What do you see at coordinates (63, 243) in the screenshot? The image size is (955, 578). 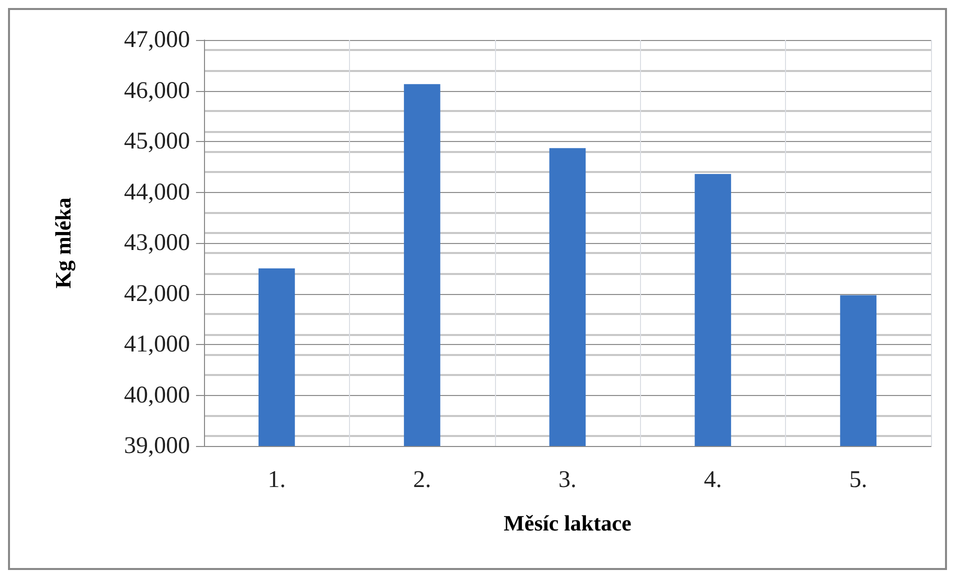 I see `y-axis-title: Kg mléka` at bounding box center [63, 243].